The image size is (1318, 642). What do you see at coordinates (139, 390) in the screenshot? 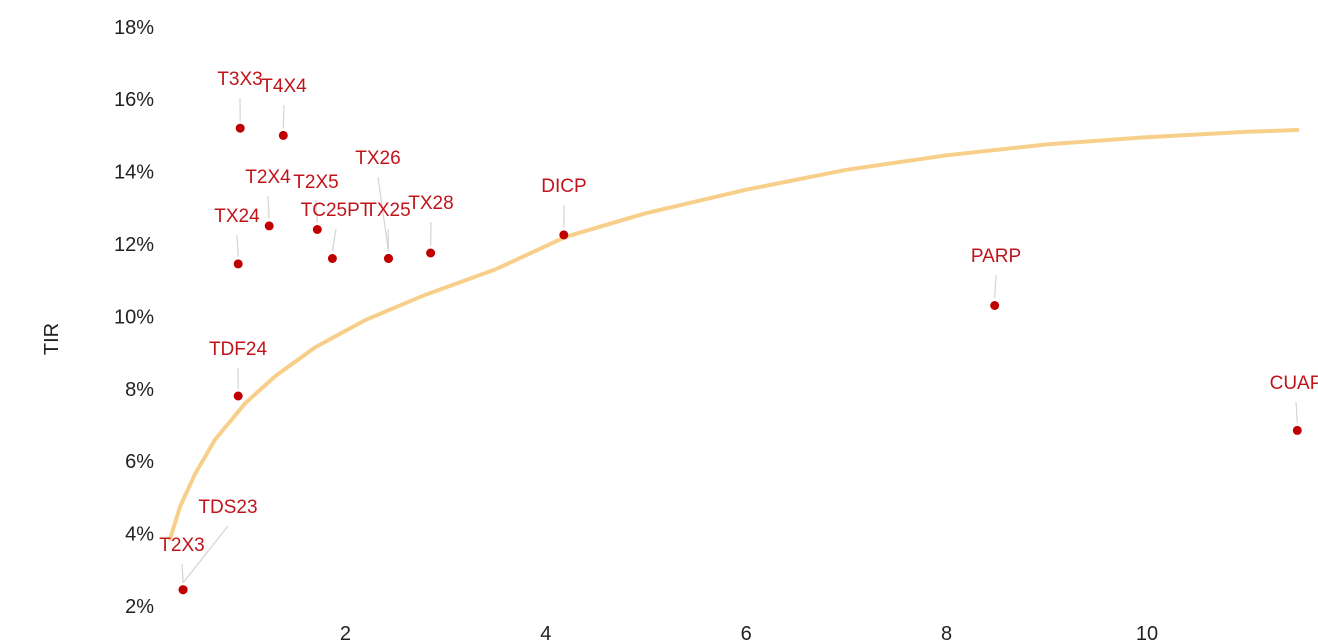
I see `y-tick-label: 8%` at bounding box center [139, 390].